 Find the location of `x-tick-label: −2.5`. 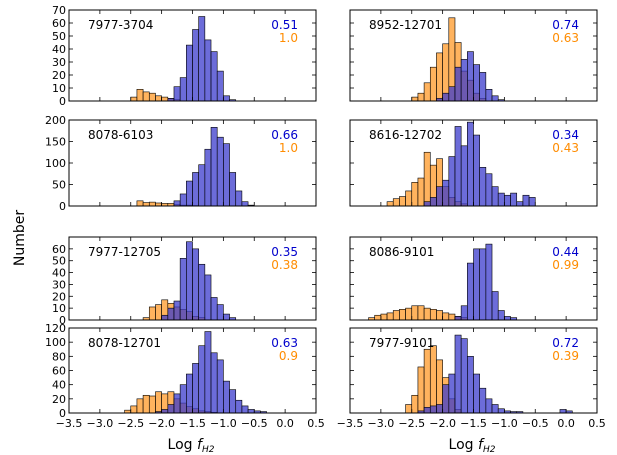

x-tick-label: −2.5 is located at coordinates (411, 423).